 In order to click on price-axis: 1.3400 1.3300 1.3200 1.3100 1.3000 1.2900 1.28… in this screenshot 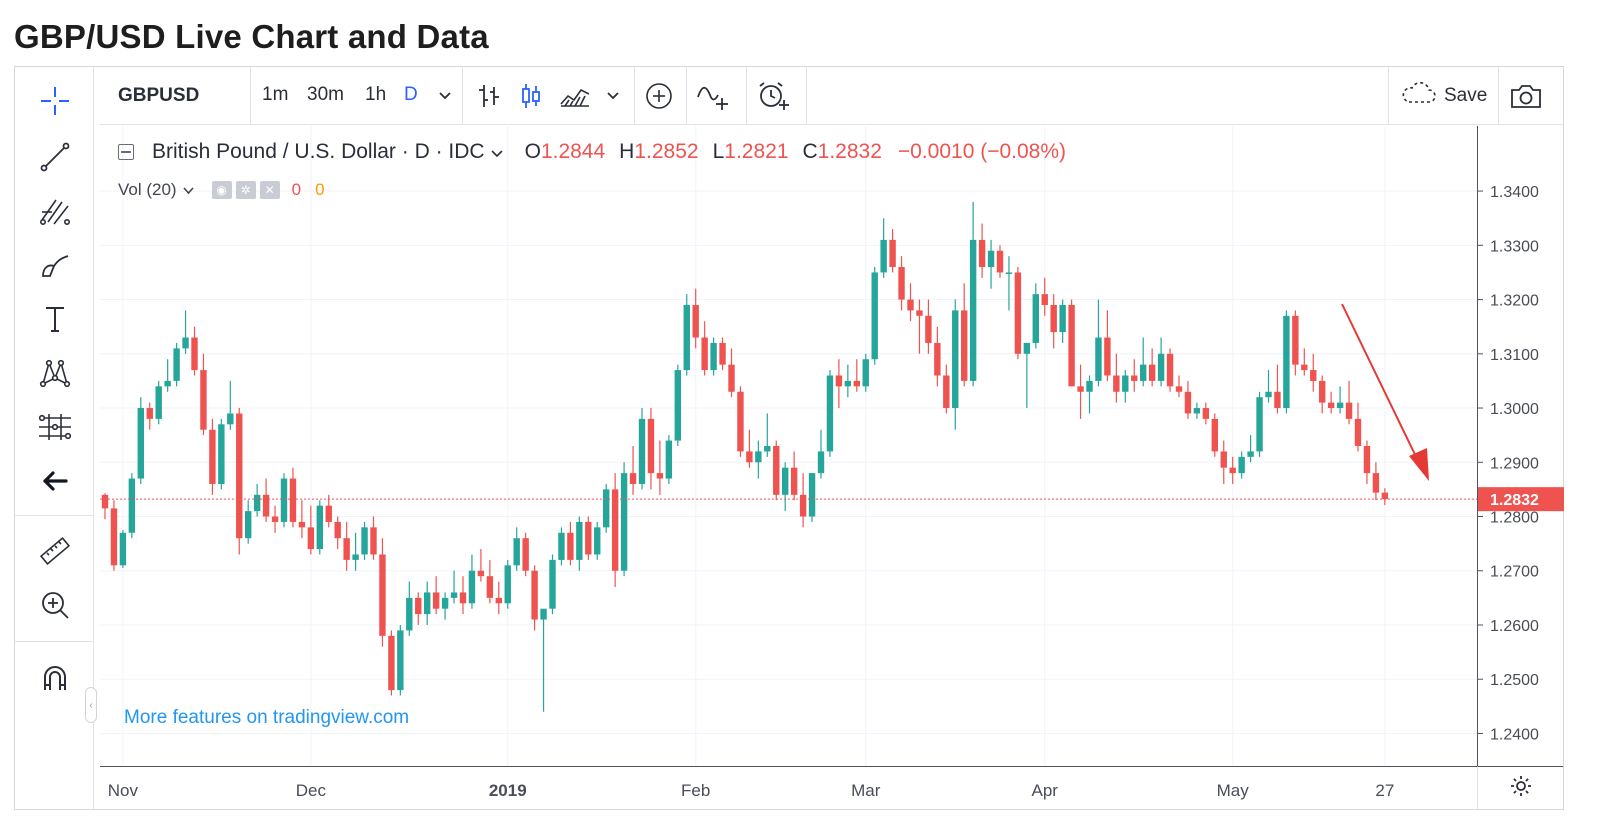, I will do `click(1520, 446)`.